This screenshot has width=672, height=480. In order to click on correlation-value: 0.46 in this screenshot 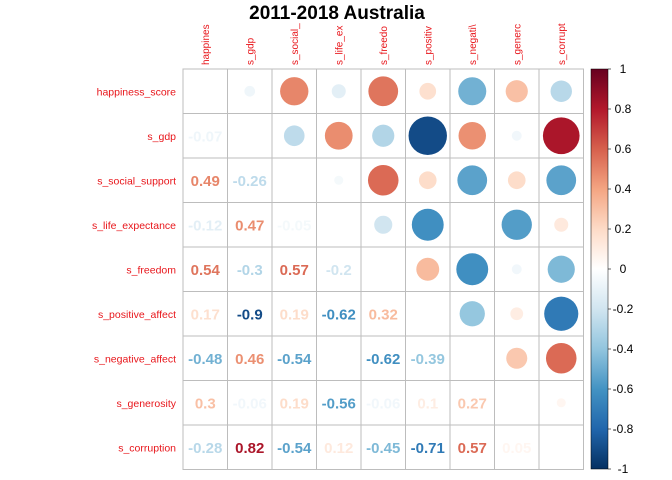, I will do `click(249, 359)`.